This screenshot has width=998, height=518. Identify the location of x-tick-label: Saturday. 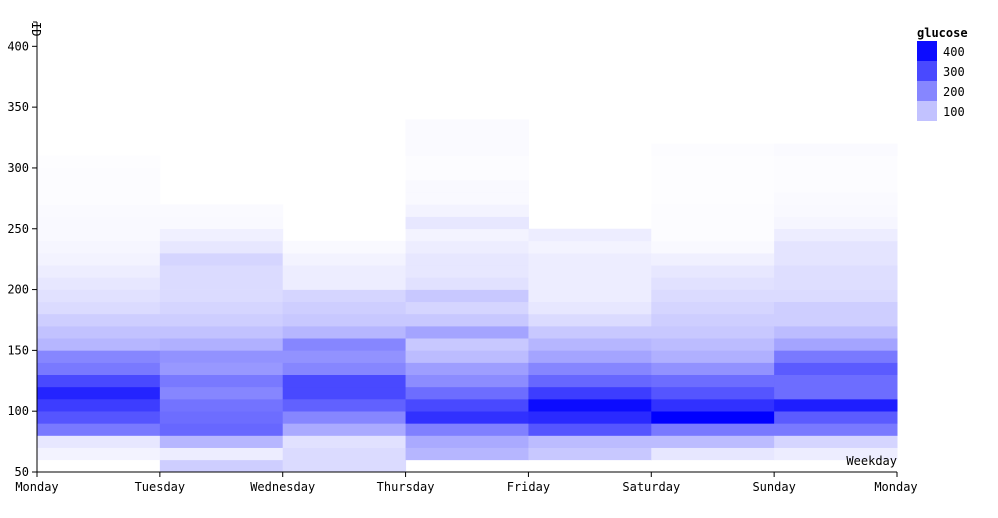
(651, 487).